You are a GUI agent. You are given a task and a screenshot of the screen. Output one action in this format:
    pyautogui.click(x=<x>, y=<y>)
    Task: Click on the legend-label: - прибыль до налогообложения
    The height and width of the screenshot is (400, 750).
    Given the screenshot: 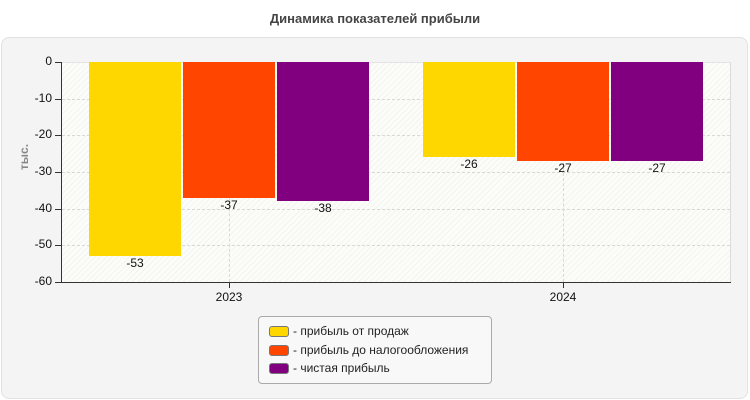 What is the action you would take?
    pyautogui.click(x=381, y=350)
    